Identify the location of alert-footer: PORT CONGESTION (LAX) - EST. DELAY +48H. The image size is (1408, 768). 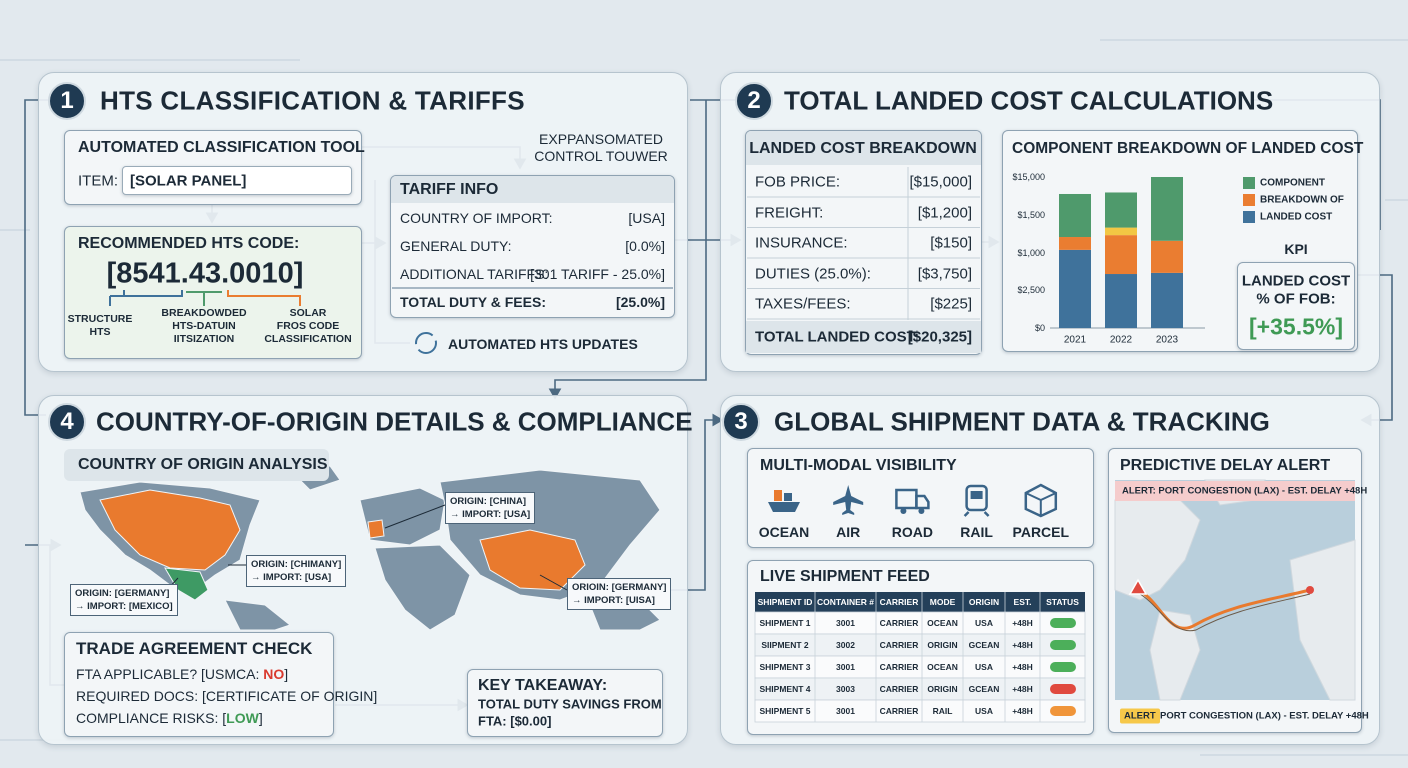
(1264, 716).